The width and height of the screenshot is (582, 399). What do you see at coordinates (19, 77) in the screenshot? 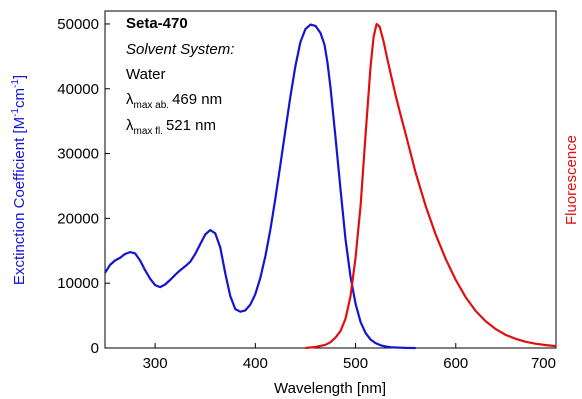
I see `ylabel-left-end: ]` at bounding box center [19, 77].